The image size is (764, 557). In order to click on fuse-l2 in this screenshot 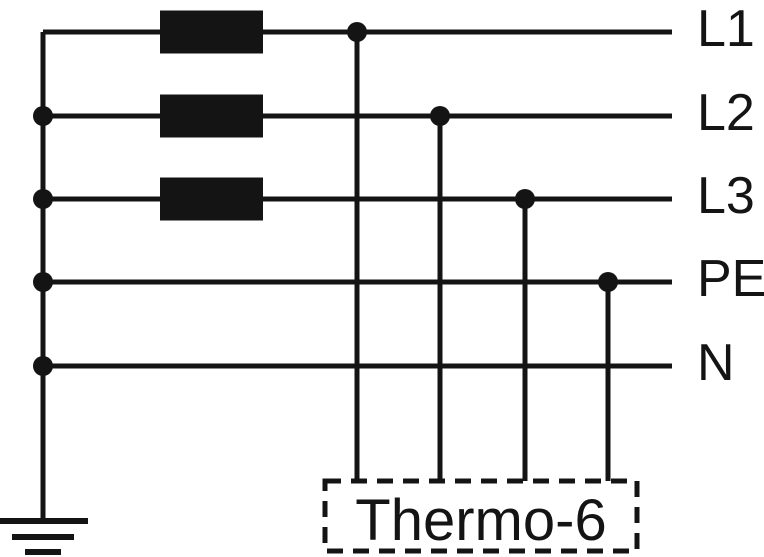, I will do `click(211, 116)`.